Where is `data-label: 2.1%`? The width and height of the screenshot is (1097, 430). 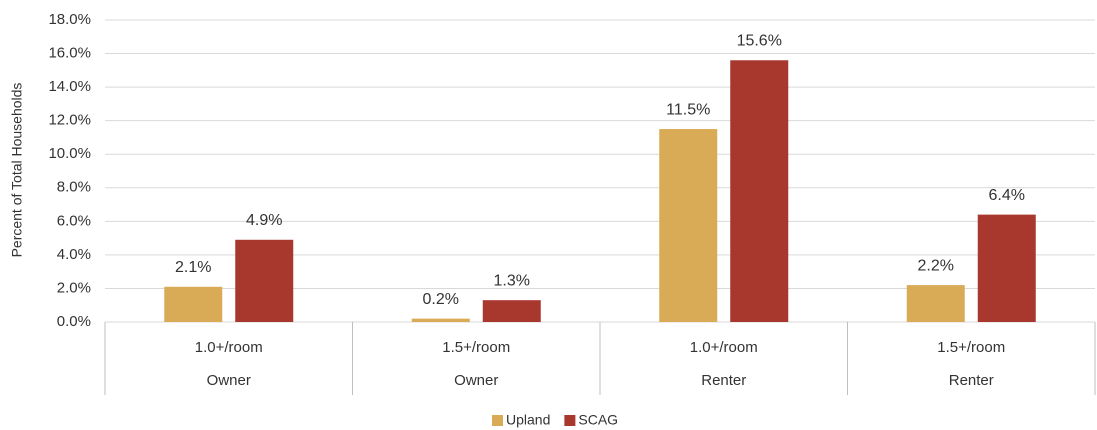 data-label: 2.1% is located at coordinates (193, 267).